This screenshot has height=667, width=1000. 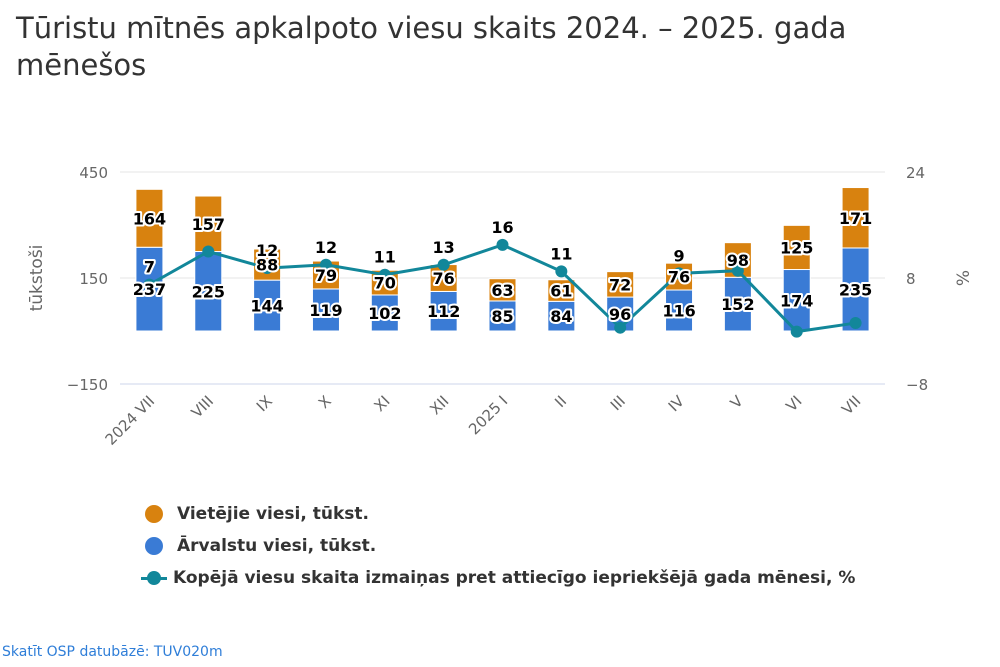 I want to click on data-label-change: 7, so click(x=149, y=267).